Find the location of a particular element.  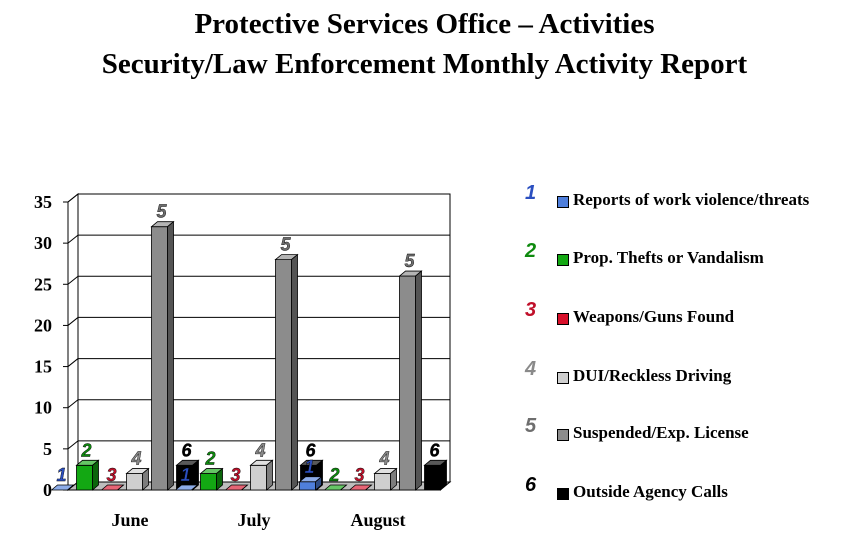

legend-number: 3 is located at coordinates (531, 310).